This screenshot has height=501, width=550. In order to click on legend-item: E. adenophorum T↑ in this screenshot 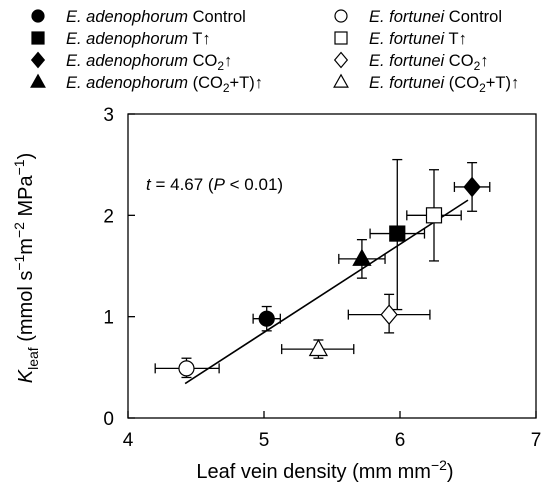, I will do `click(121, 39)`.